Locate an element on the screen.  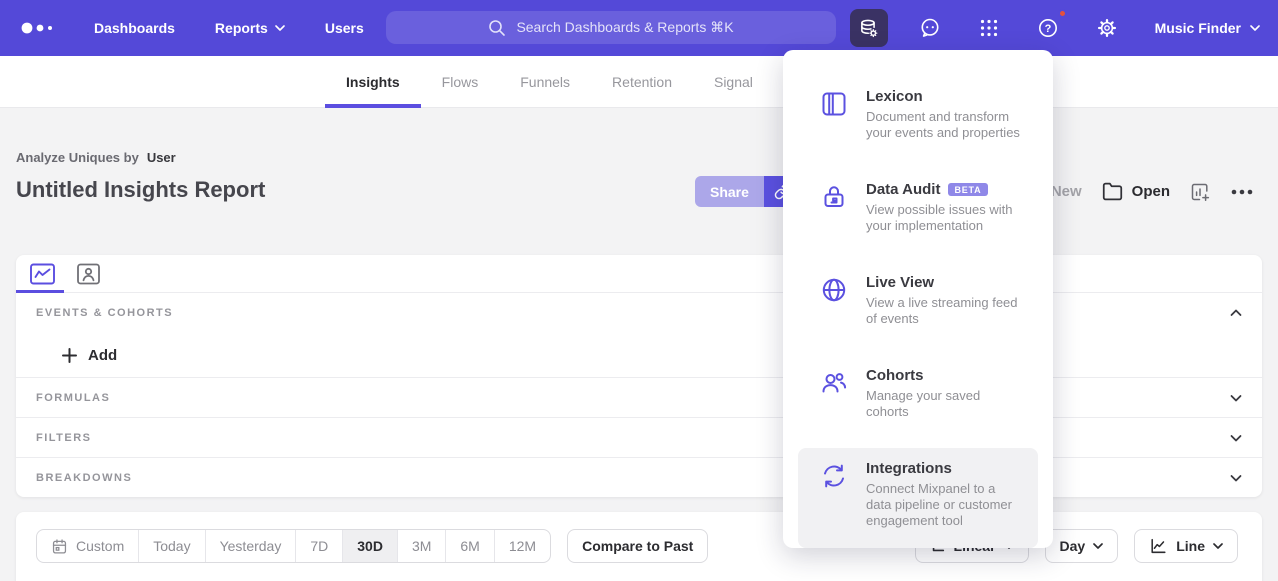
three-dots-icon is located at coordinates (1242, 191).